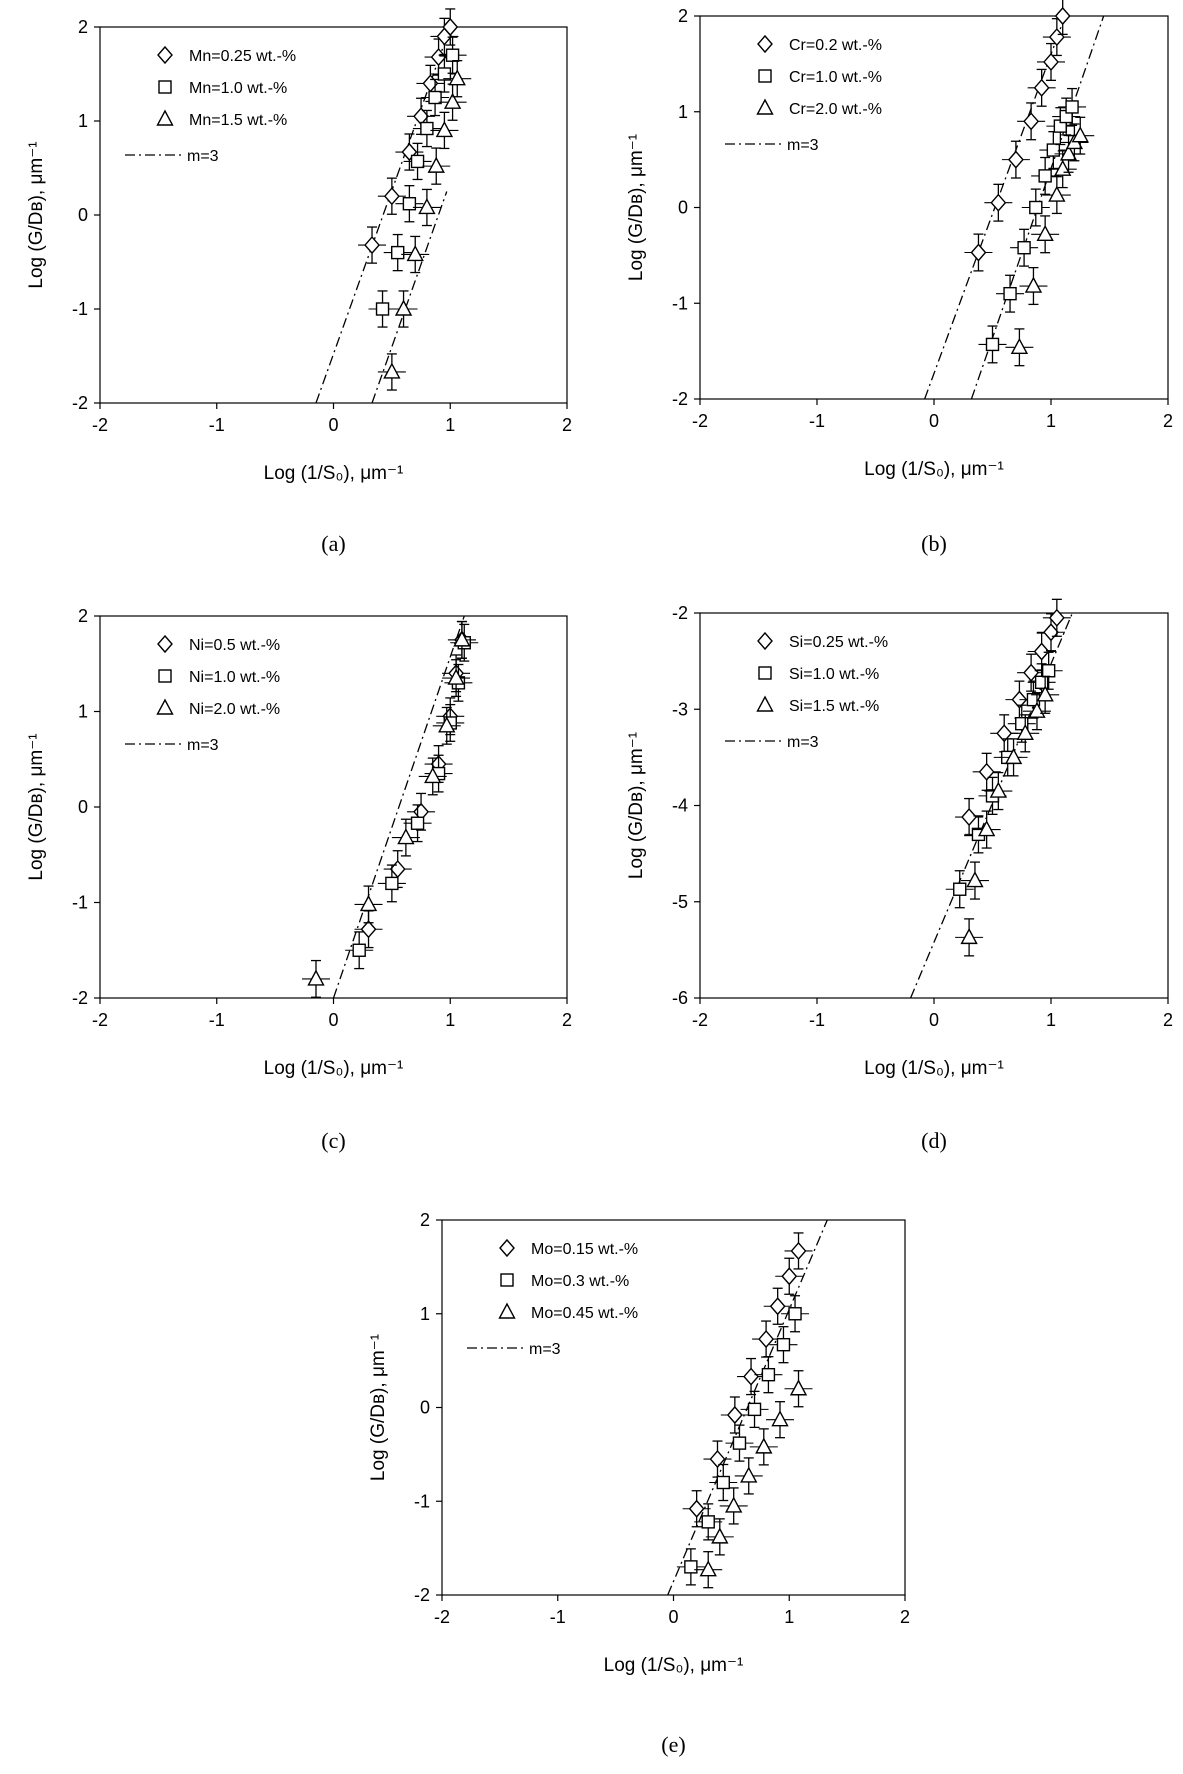 This screenshot has height=1774, width=1183. What do you see at coordinates (680, 902) in the screenshot?
I see `y-tick-label: -5` at bounding box center [680, 902].